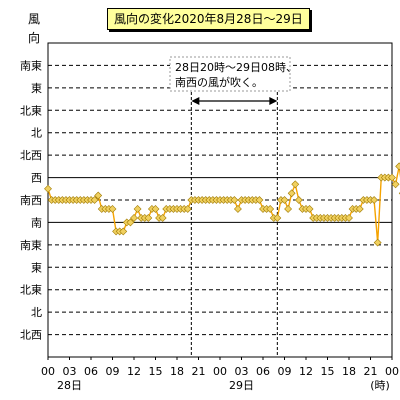  Describe the element at coordinates (273, 101) in the screenshot. I see `annotation-arrow-head-right` at that location.